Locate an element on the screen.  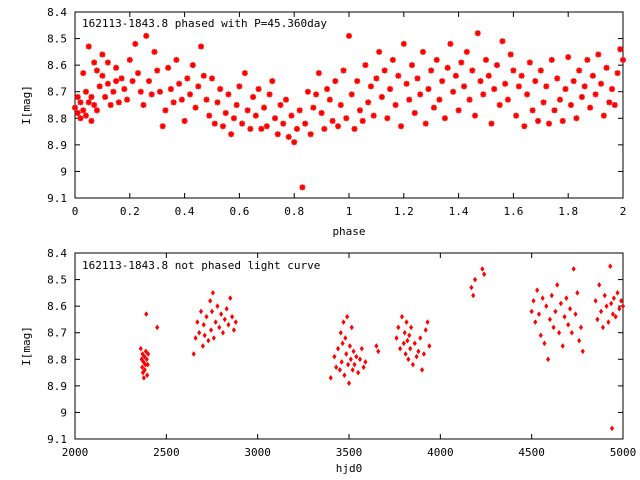
phased-y-tick-label: 8.6 is located at coordinates (57, 65).